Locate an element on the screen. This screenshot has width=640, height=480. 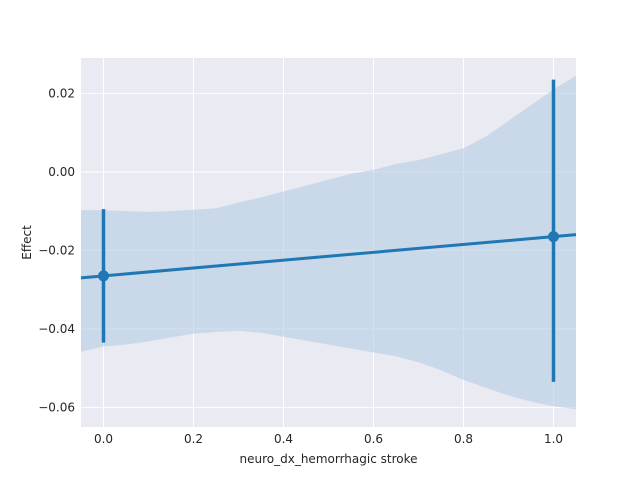
x-axis-ticks: 0.0 0.2 0.4 0.6 0.8 1.0 is located at coordinates (328, 439).